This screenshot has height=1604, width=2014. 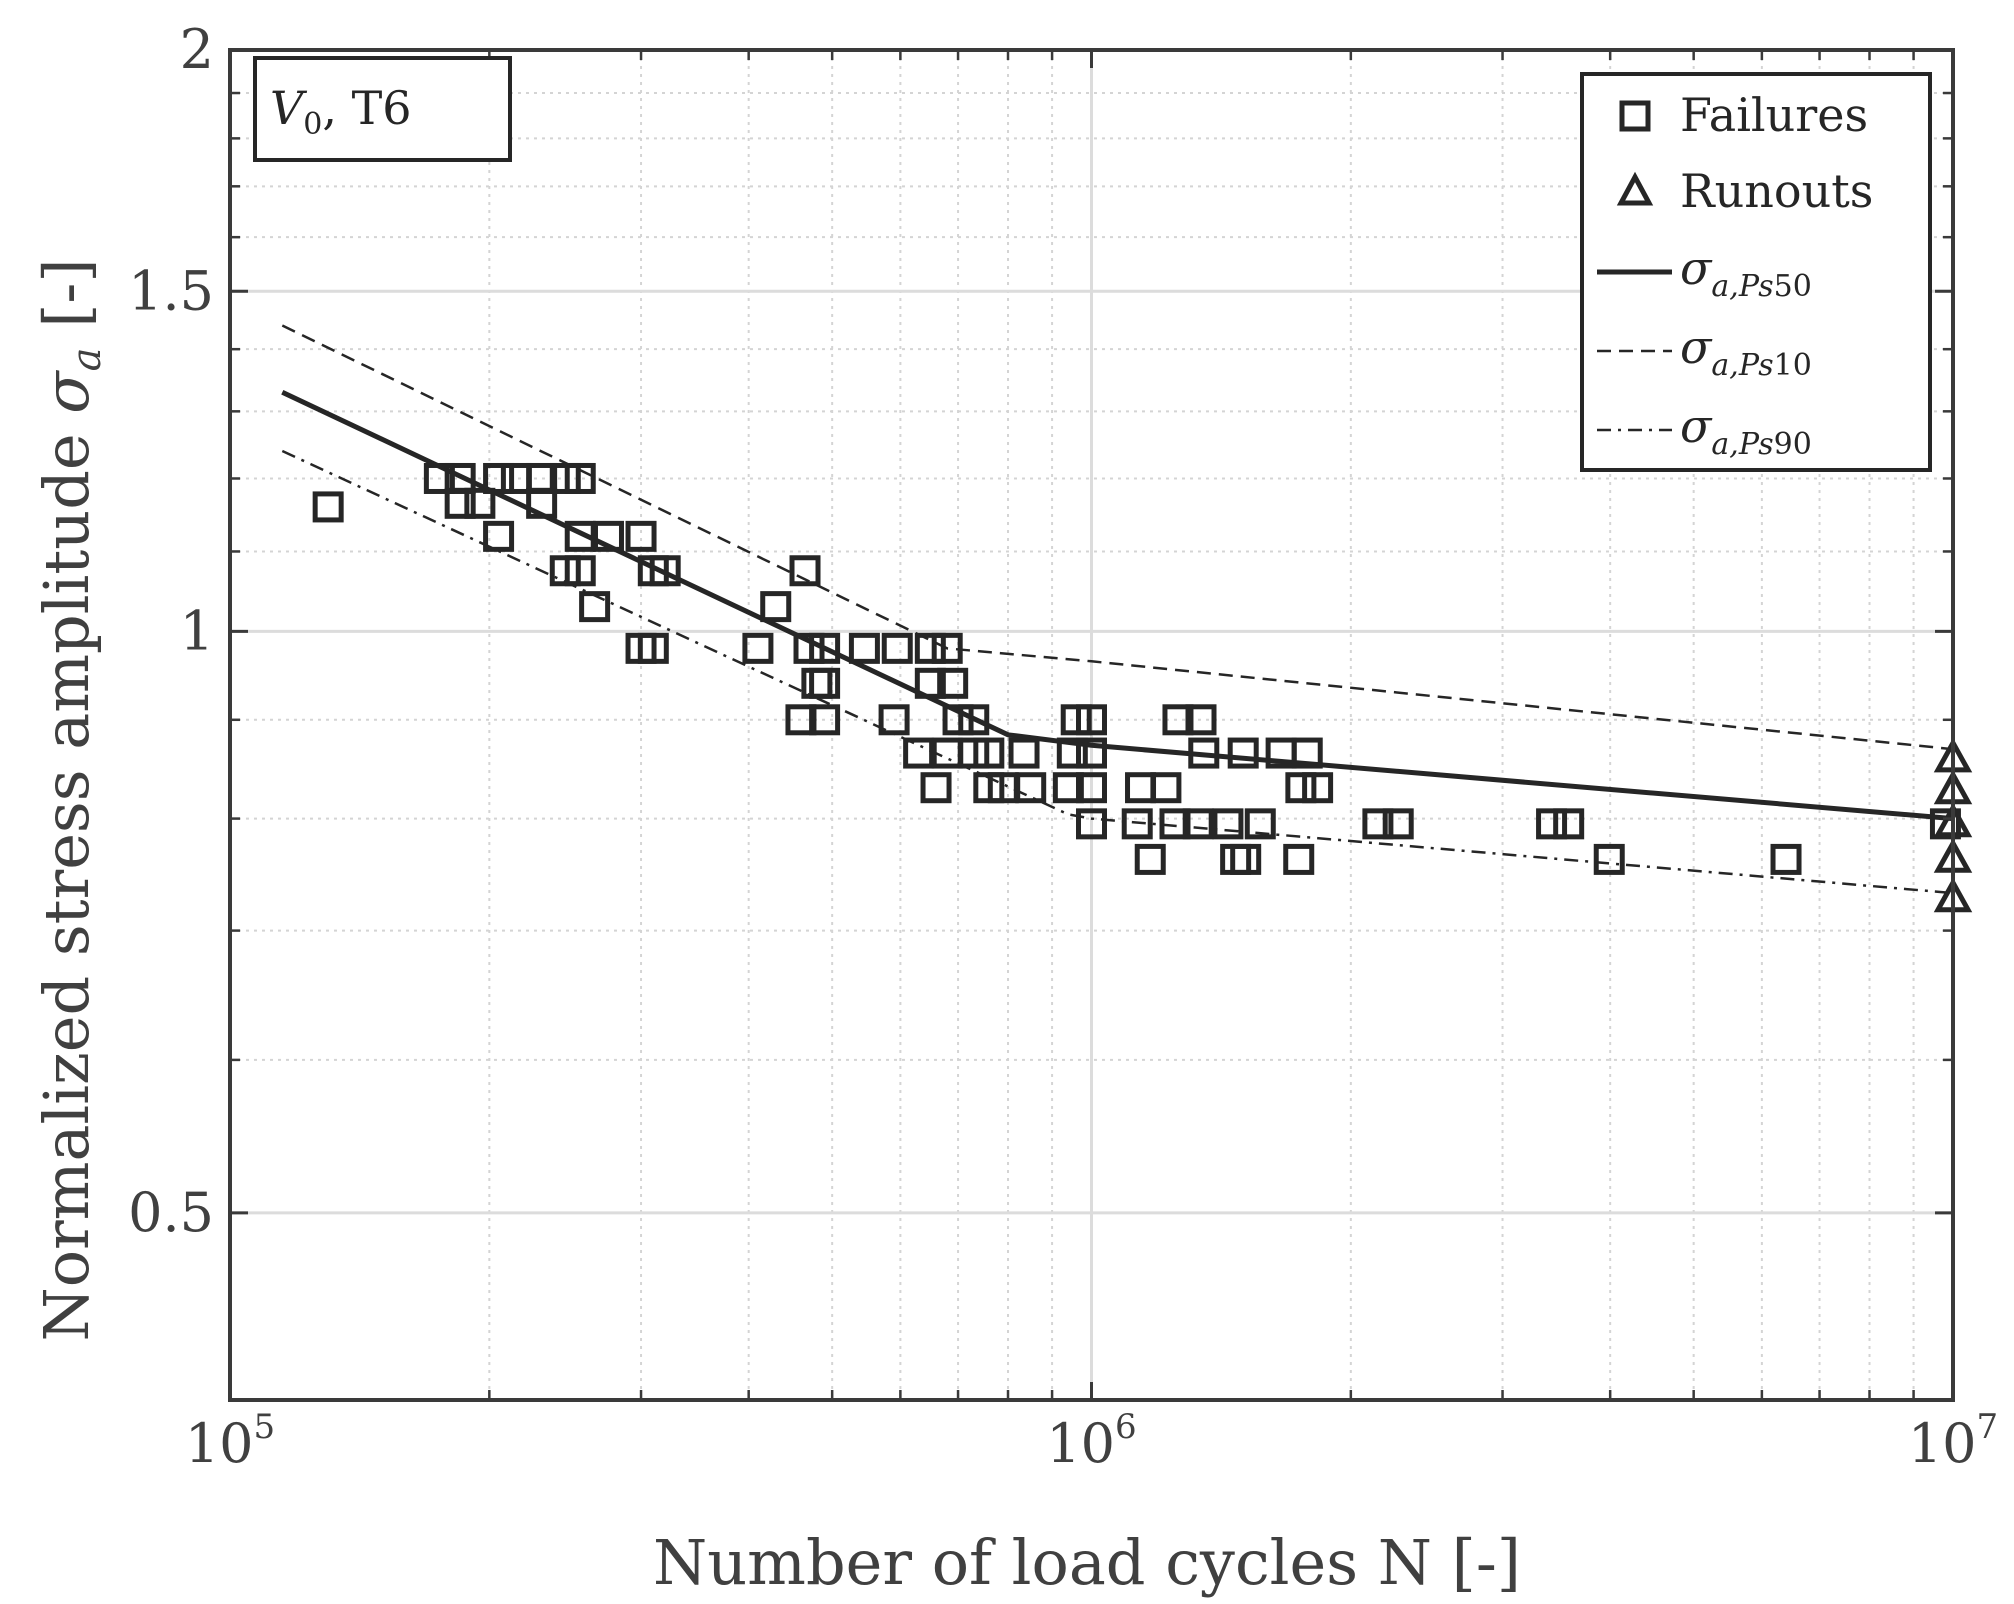 I want to click on annotation-box: V0, T6, so click(x=382, y=109).